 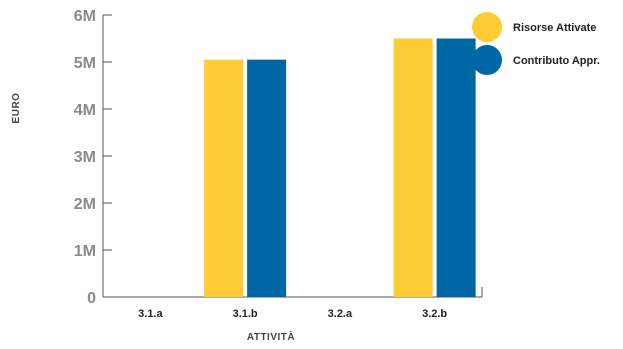 What do you see at coordinates (150, 314) in the screenshot?
I see `x-tick-label: 3.1.a` at bounding box center [150, 314].